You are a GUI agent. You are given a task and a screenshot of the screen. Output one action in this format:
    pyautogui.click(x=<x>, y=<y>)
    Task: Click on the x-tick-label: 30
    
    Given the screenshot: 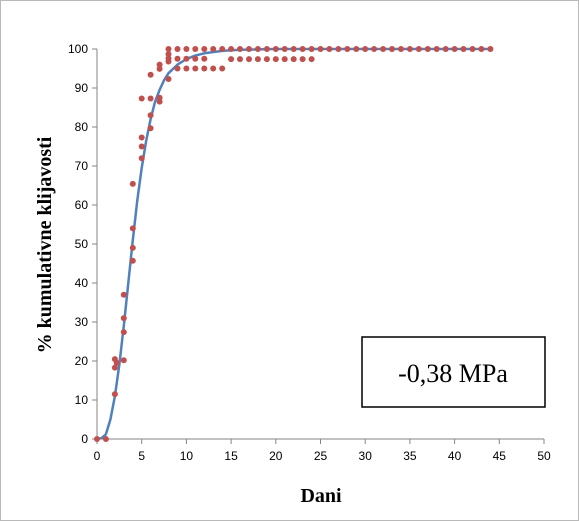 What is the action you would take?
    pyautogui.click(x=366, y=456)
    